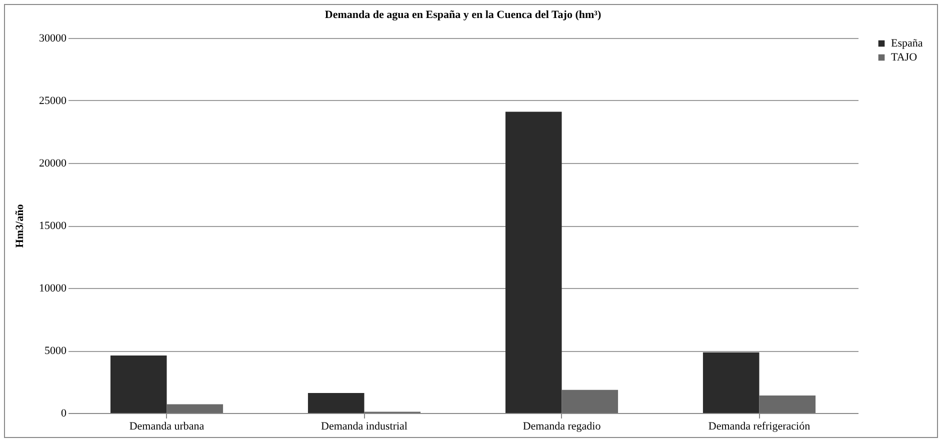 Image resolution: width=944 pixels, height=444 pixels. Describe the element at coordinates (907, 44) in the screenshot. I see `legend-label: España` at that location.